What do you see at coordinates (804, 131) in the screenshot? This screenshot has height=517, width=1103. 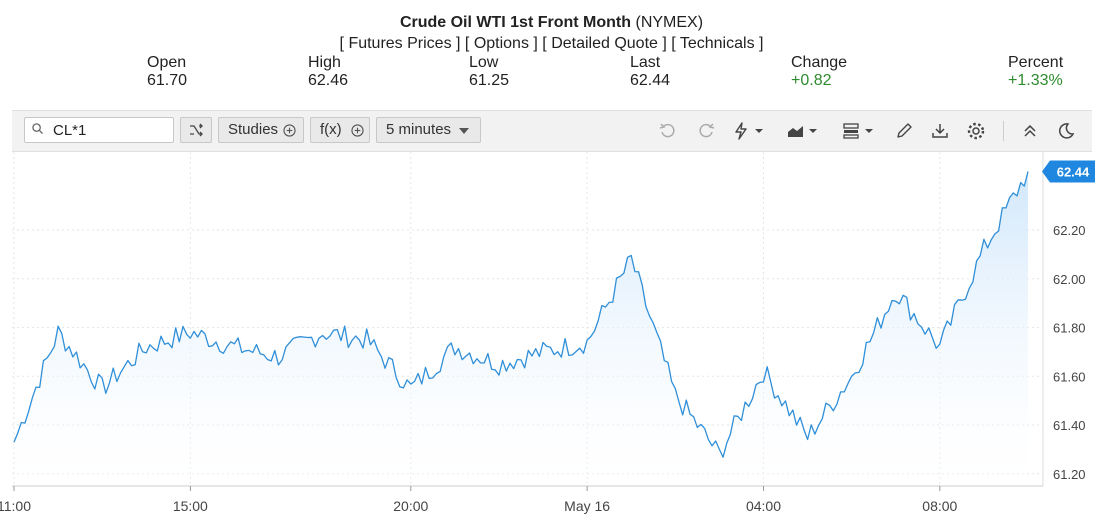 I see `area-chart-icon` at bounding box center [804, 131].